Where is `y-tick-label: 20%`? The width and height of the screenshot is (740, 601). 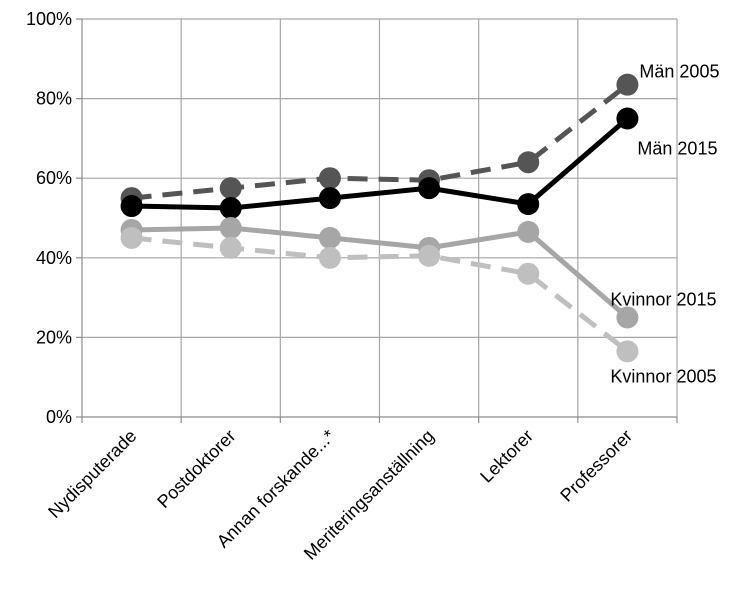 y-tick-label: 20% is located at coordinates (54, 337).